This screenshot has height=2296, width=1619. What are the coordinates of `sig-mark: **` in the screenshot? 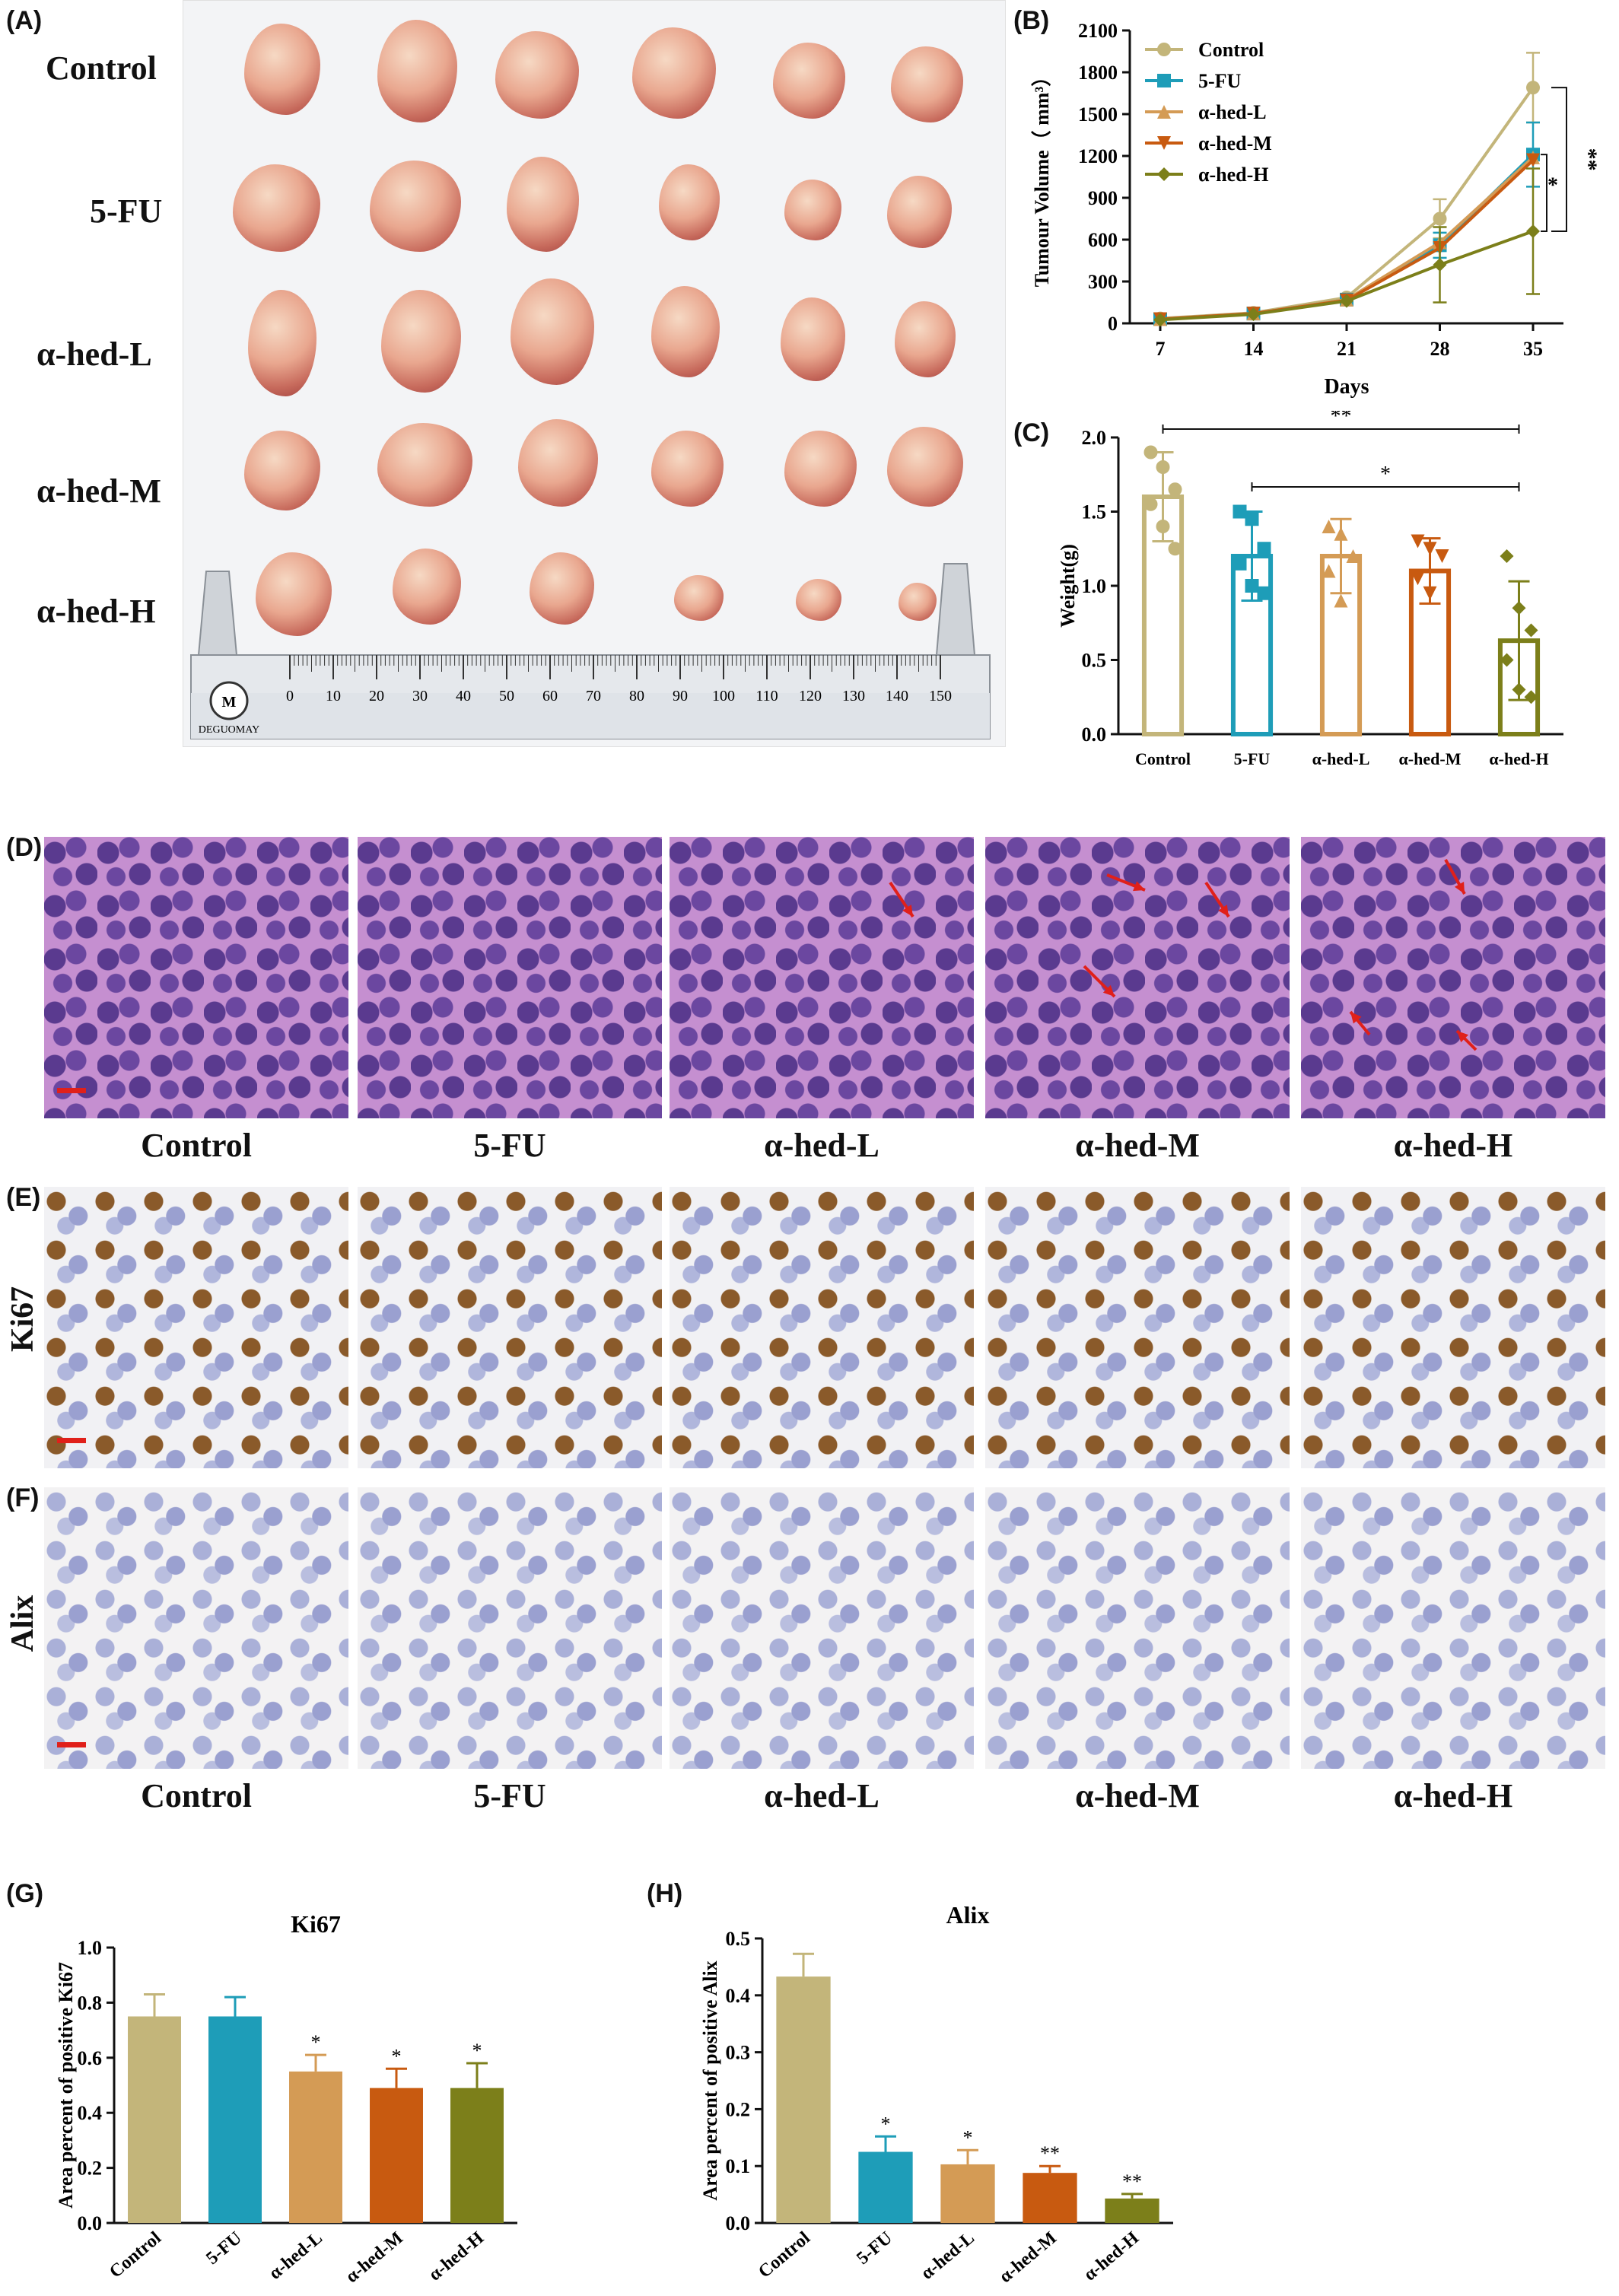 It's located at (1050, 2153).